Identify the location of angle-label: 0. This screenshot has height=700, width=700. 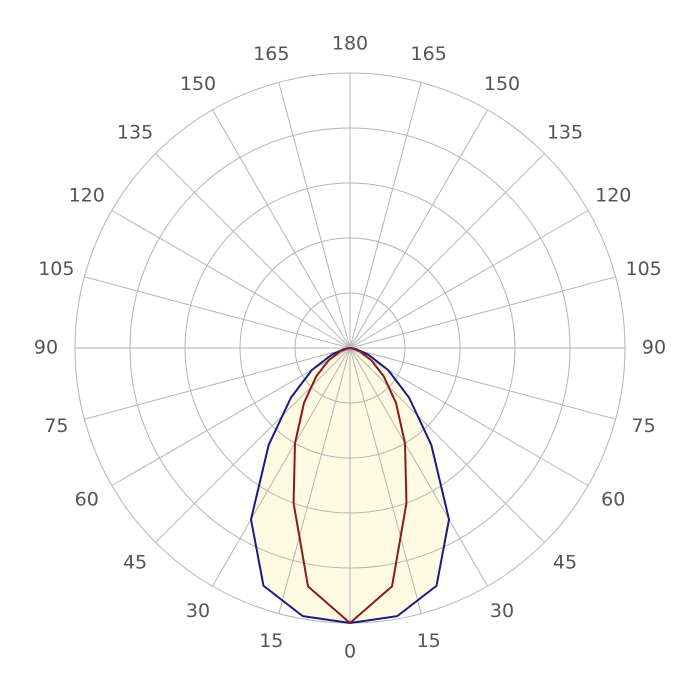
(350, 652).